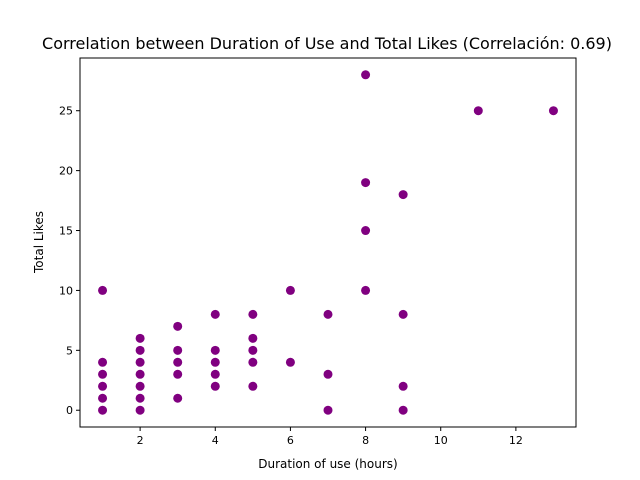 This screenshot has height=480, width=640. What do you see at coordinates (327, 464) in the screenshot?
I see `x-axis-label: Duration of use (hours)` at bounding box center [327, 464].